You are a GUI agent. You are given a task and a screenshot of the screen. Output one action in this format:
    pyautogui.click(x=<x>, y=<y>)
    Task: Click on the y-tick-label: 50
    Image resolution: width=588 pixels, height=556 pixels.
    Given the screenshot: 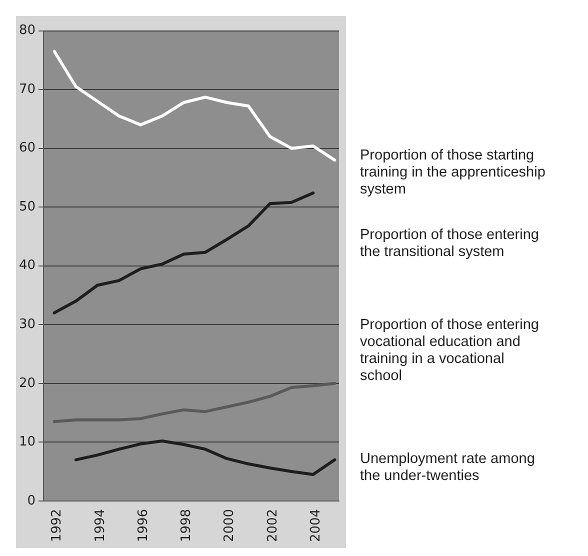 What is the action you would take?
    pyautogui.click(x=27, y=206)
    